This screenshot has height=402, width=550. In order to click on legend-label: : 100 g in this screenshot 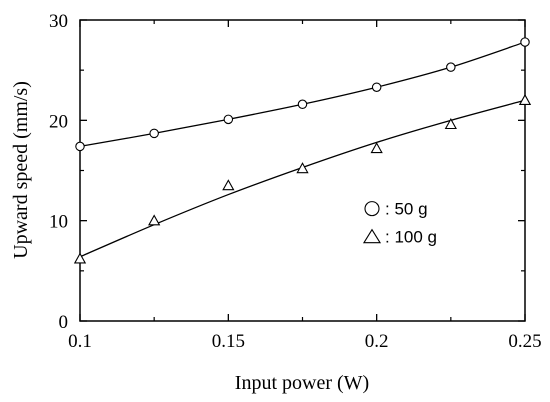, I will do `click(411, 237)`.